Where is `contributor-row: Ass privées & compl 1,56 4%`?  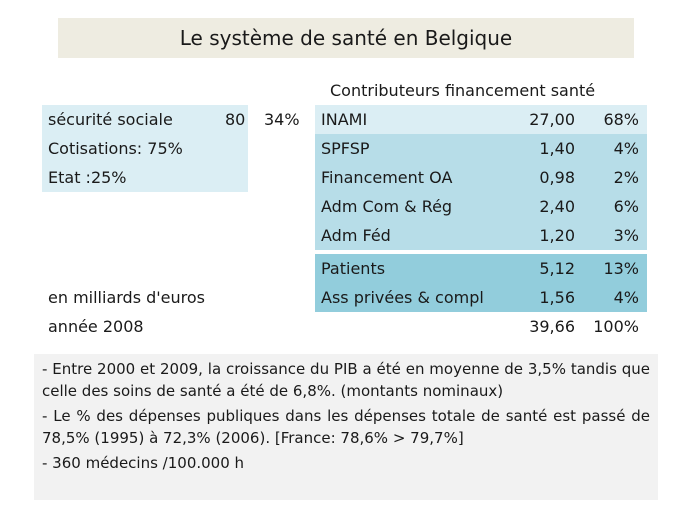
contributor-row: Ass privées & compl 1,56 4% is located at coordinates (481, 297).